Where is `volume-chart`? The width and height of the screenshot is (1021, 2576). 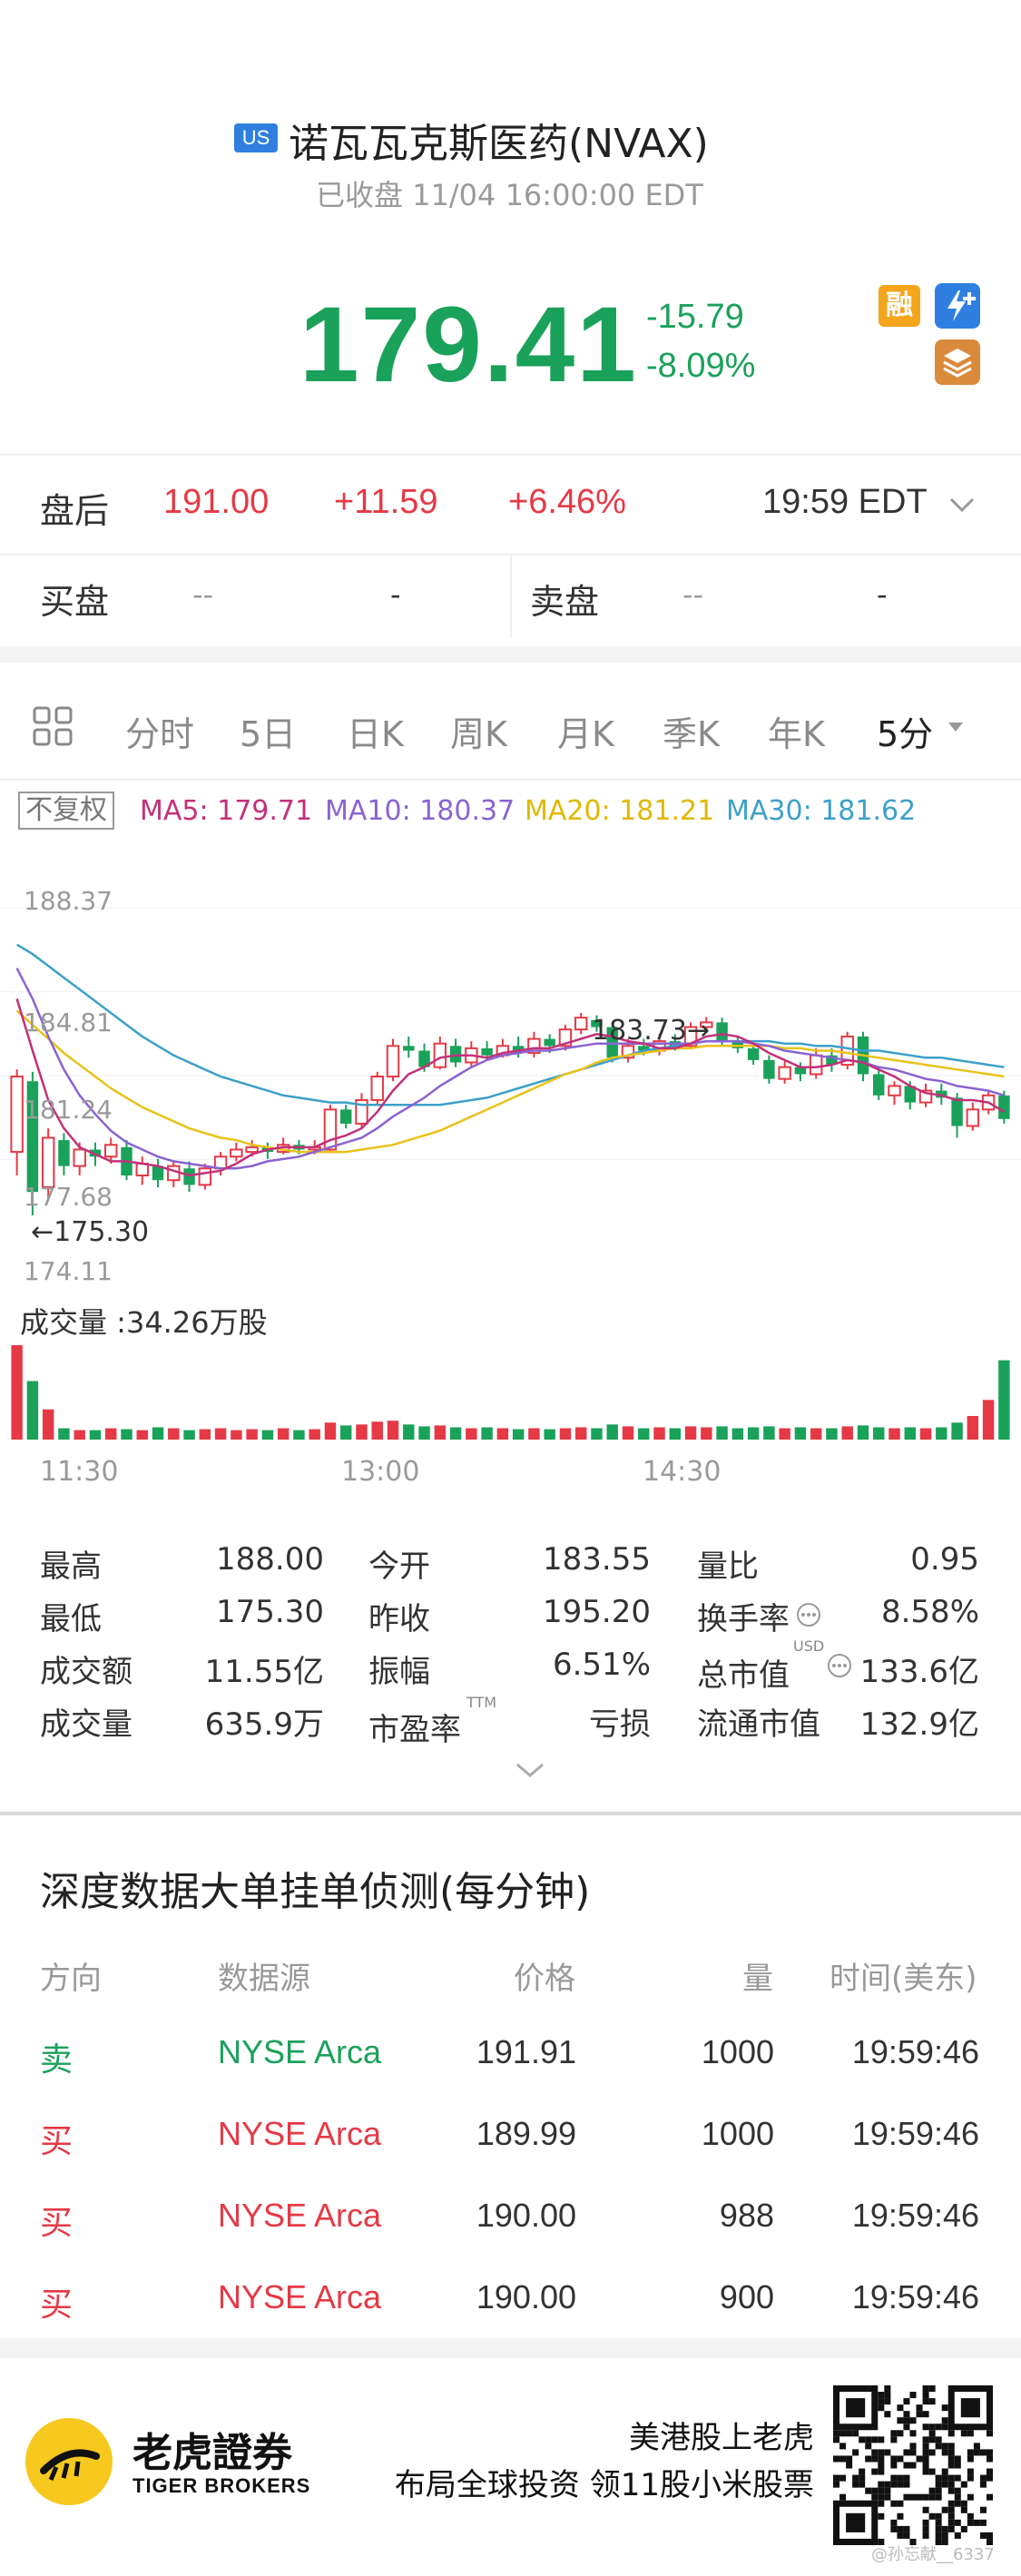 volume-chart is located at coordinates (510, 1391).